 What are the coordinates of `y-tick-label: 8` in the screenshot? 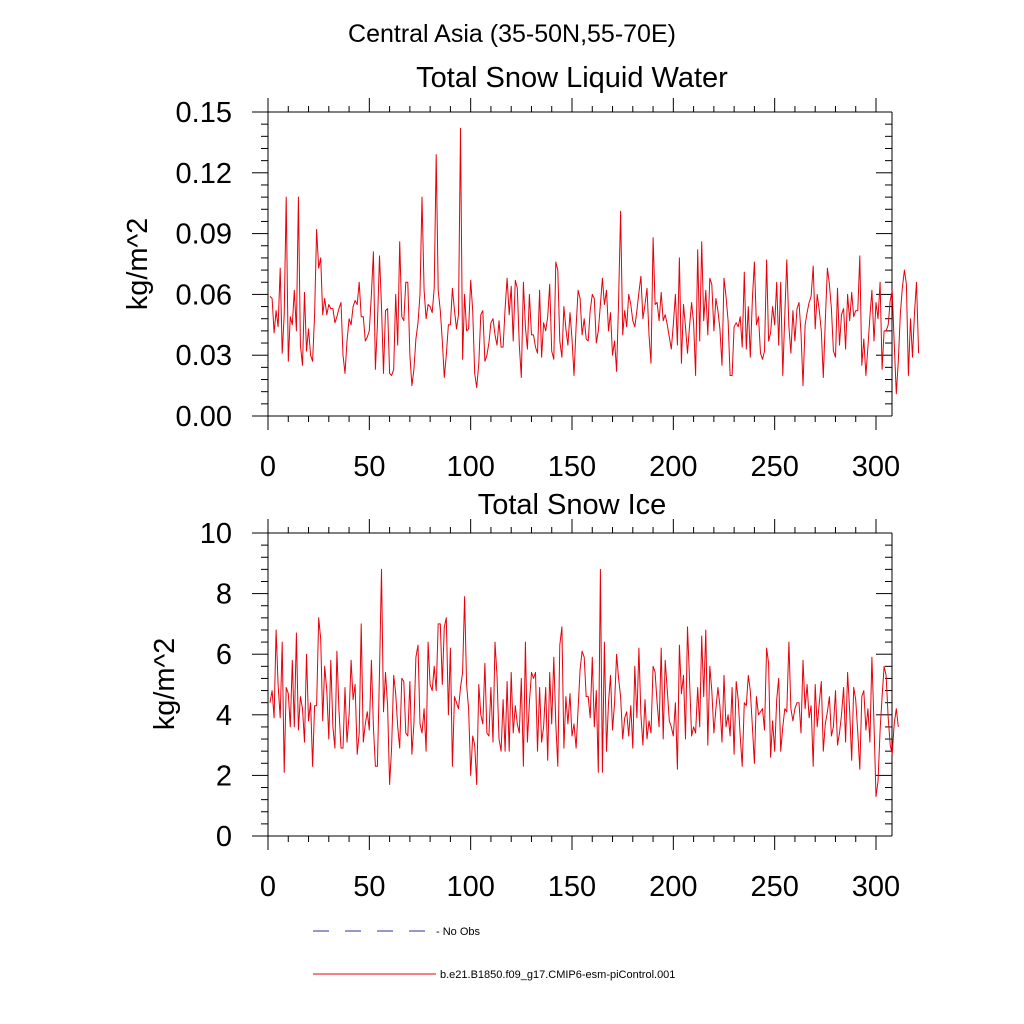 It's located at (224, 595).